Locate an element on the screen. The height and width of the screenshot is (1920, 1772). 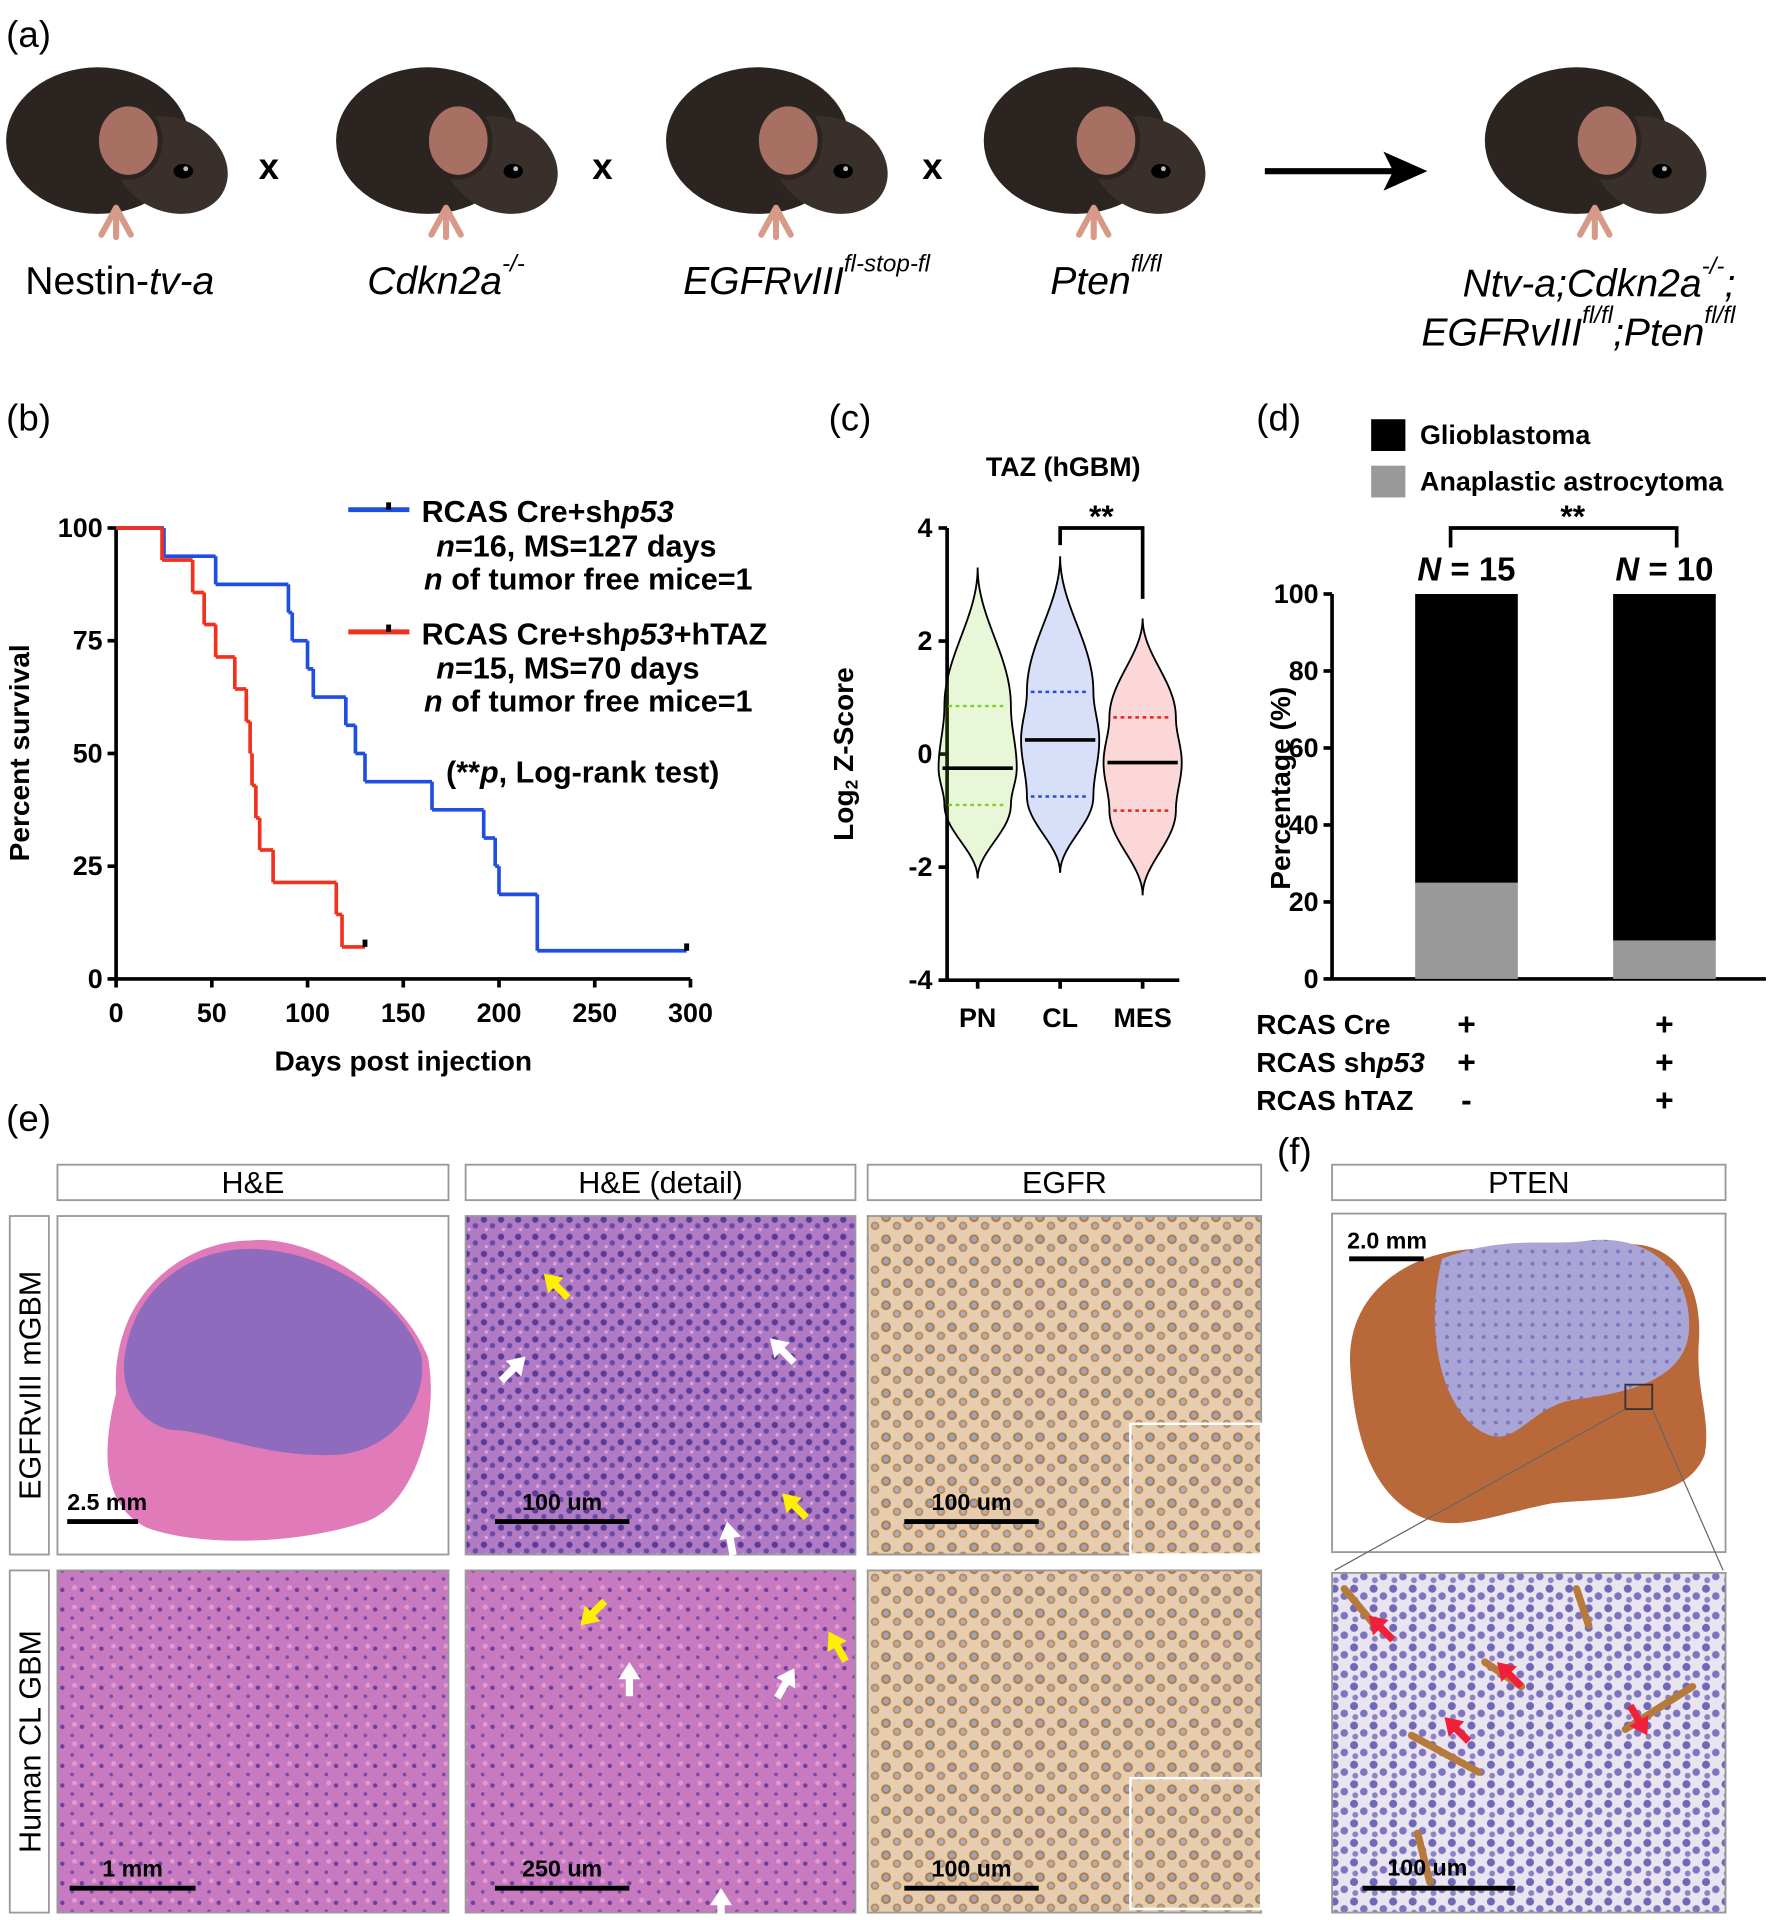
y-tick-label: 50 is located at coordinates (88, 753).